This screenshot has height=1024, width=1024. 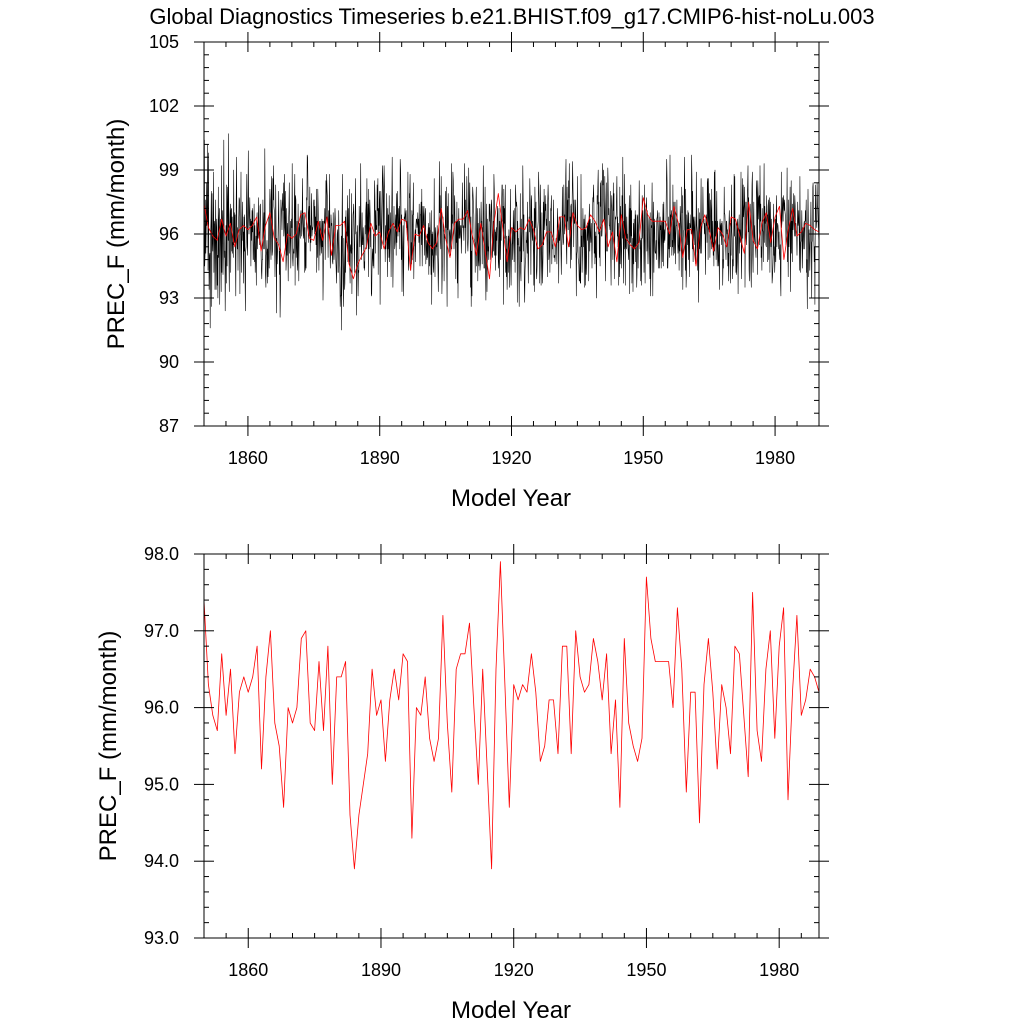 What do you see at coordinates (169, 426) in the screenshot?
I see `y-tick-label: 87` at bounding box center [169, 426].